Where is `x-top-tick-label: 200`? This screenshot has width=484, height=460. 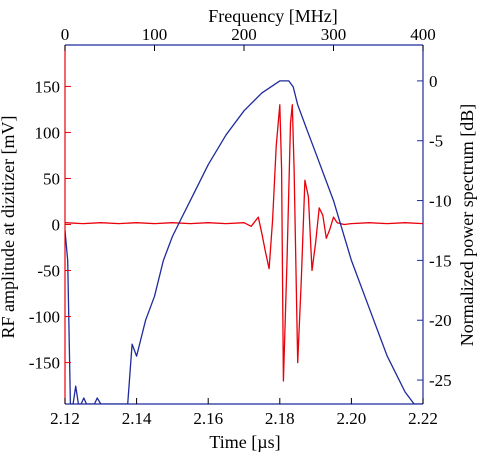 x-top-tick-label: 200 is located at coordinates (244, 34).